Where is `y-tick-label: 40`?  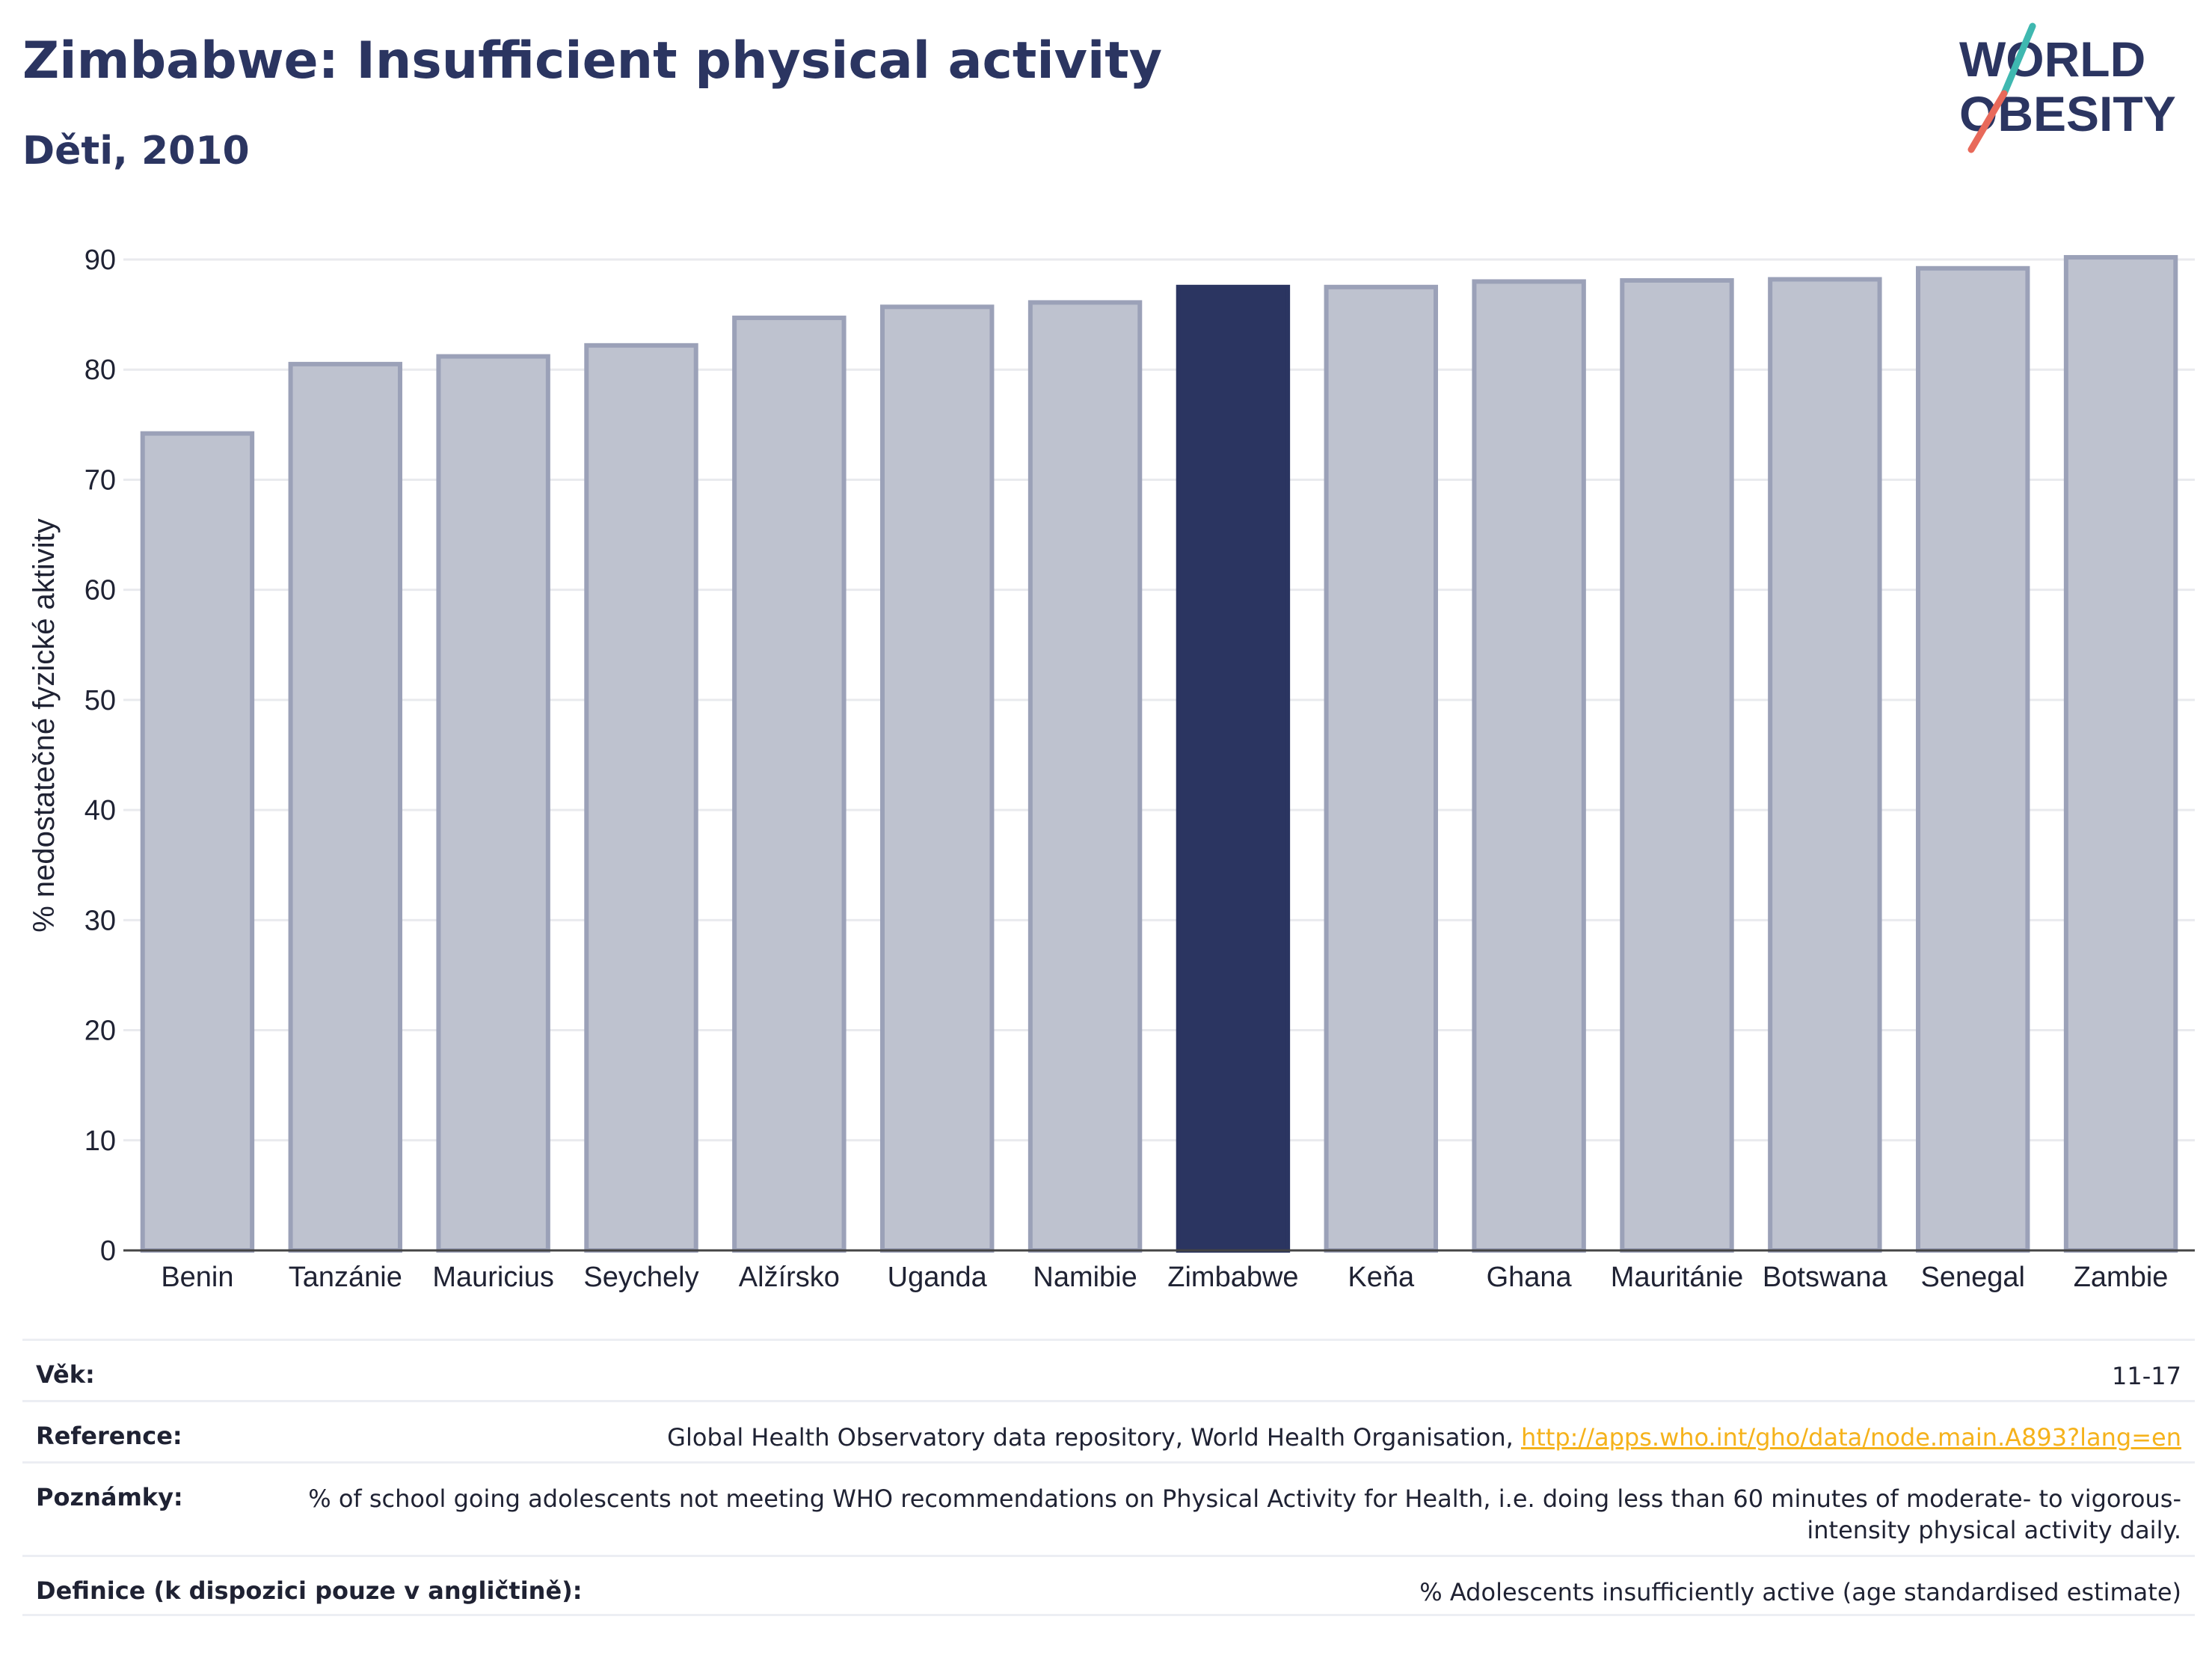 y-tick-label: 40 is located at coordinates (100, 810).